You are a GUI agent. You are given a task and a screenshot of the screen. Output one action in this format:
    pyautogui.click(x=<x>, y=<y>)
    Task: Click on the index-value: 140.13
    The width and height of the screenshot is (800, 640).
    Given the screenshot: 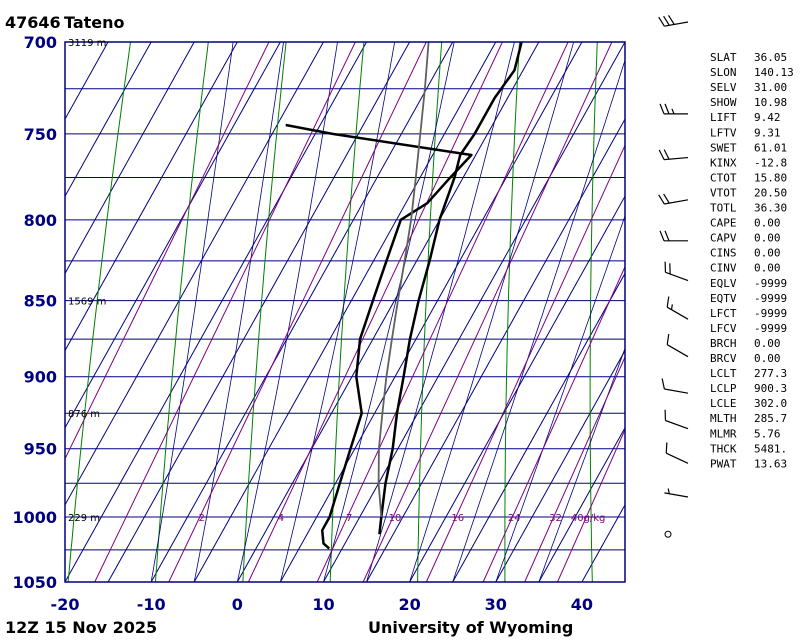 What is the action you would take?
    pyautogui.click(x=774, y=72)
    